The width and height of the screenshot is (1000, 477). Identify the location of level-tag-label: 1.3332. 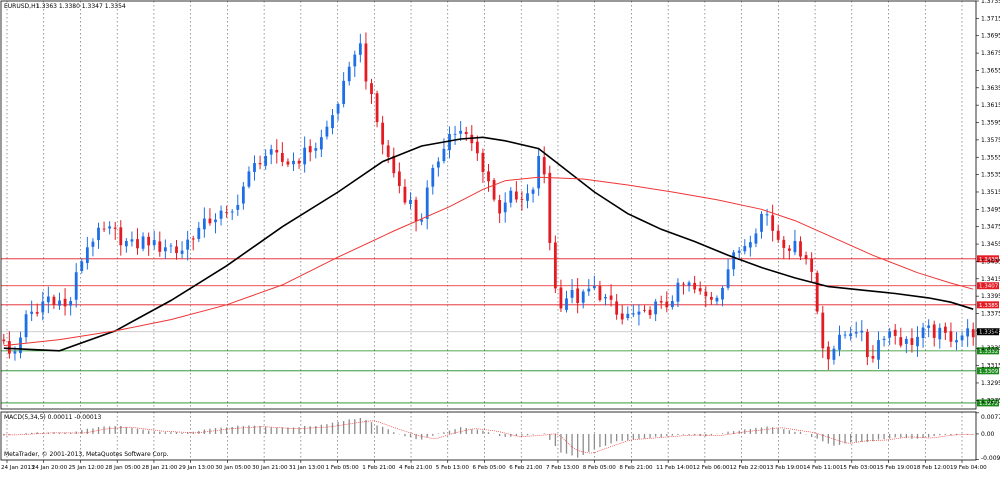
(988, 352).